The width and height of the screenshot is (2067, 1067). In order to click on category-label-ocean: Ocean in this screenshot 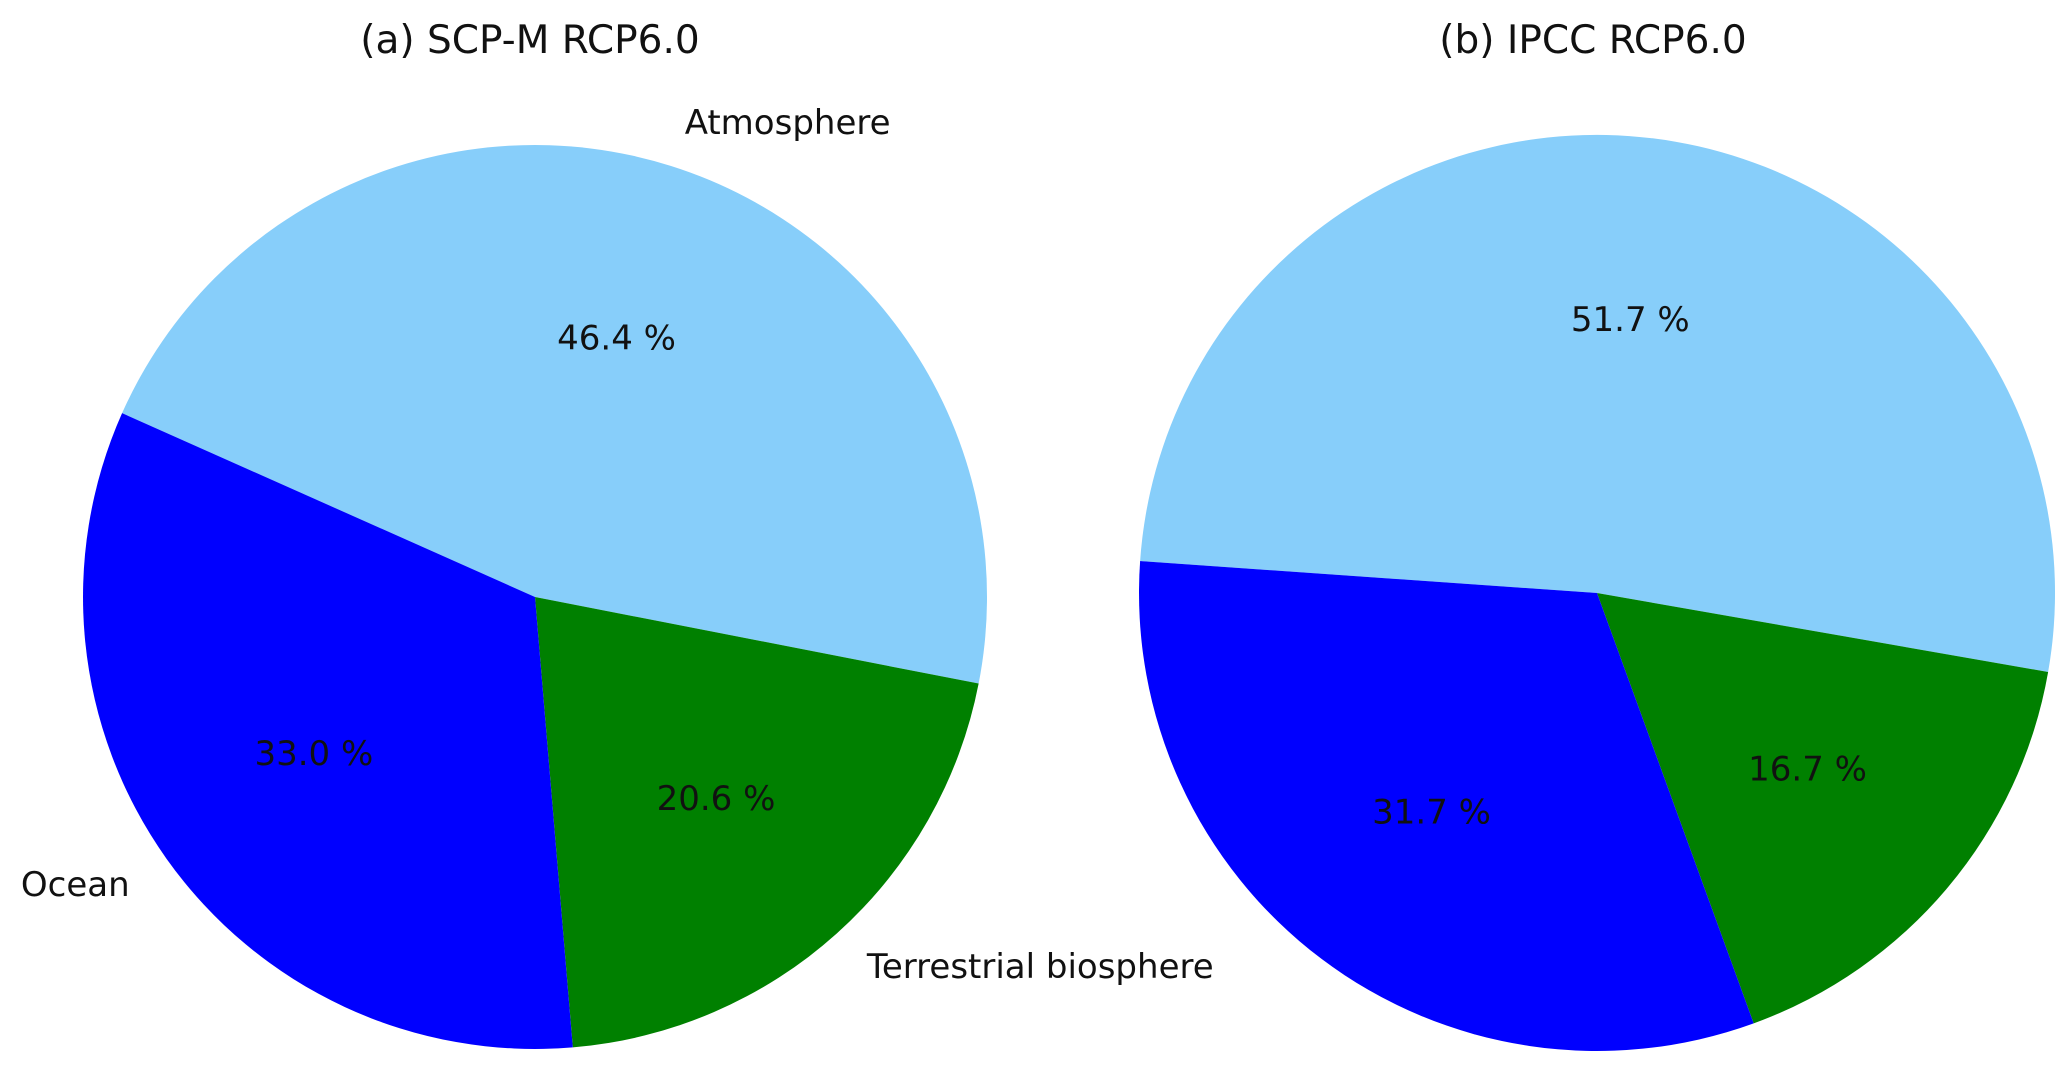, I will do `click(75, 885)`.